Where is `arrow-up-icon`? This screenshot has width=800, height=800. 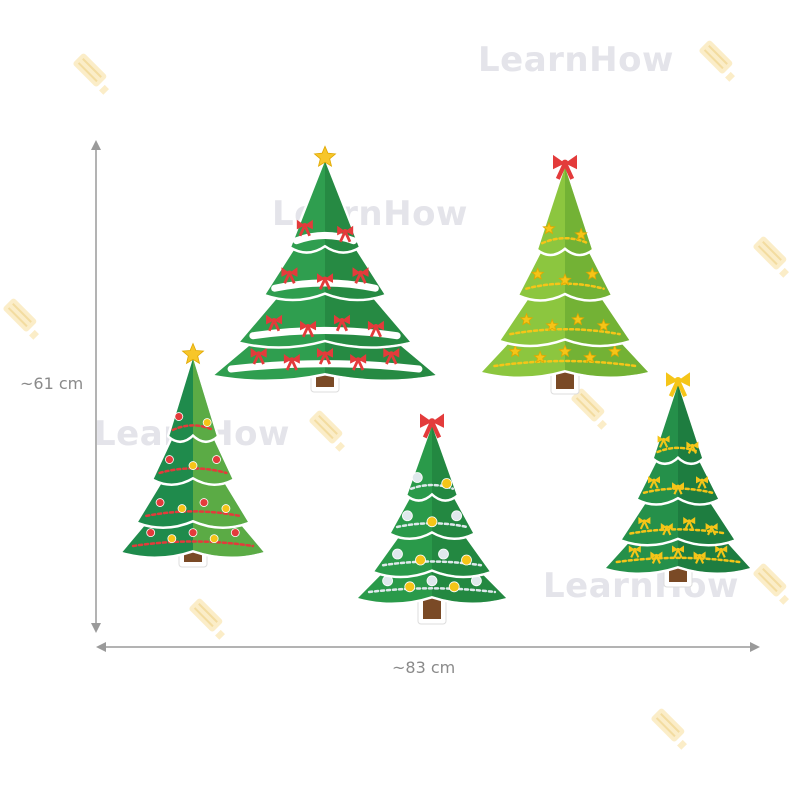
arrow-up-icon is located at coordinates (96, 145).